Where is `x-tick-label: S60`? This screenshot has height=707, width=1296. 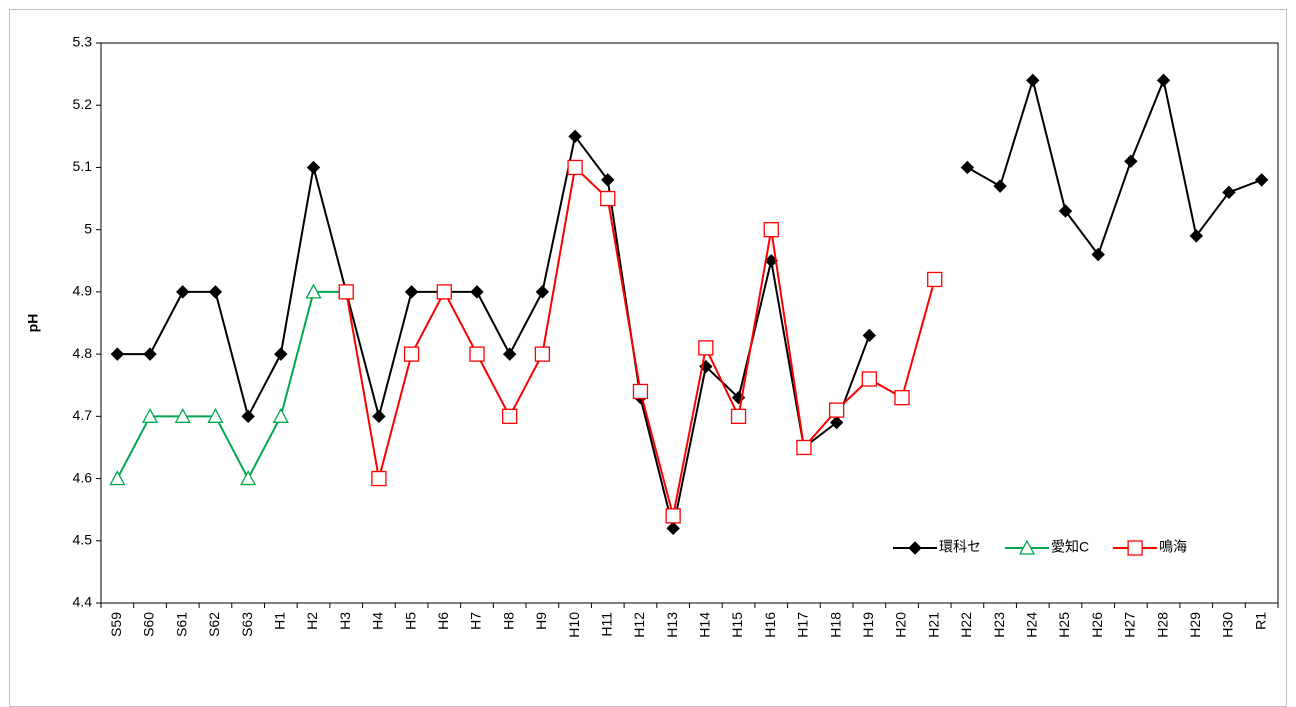
x-tick-label: S60 is located at coordinates (149, 624).